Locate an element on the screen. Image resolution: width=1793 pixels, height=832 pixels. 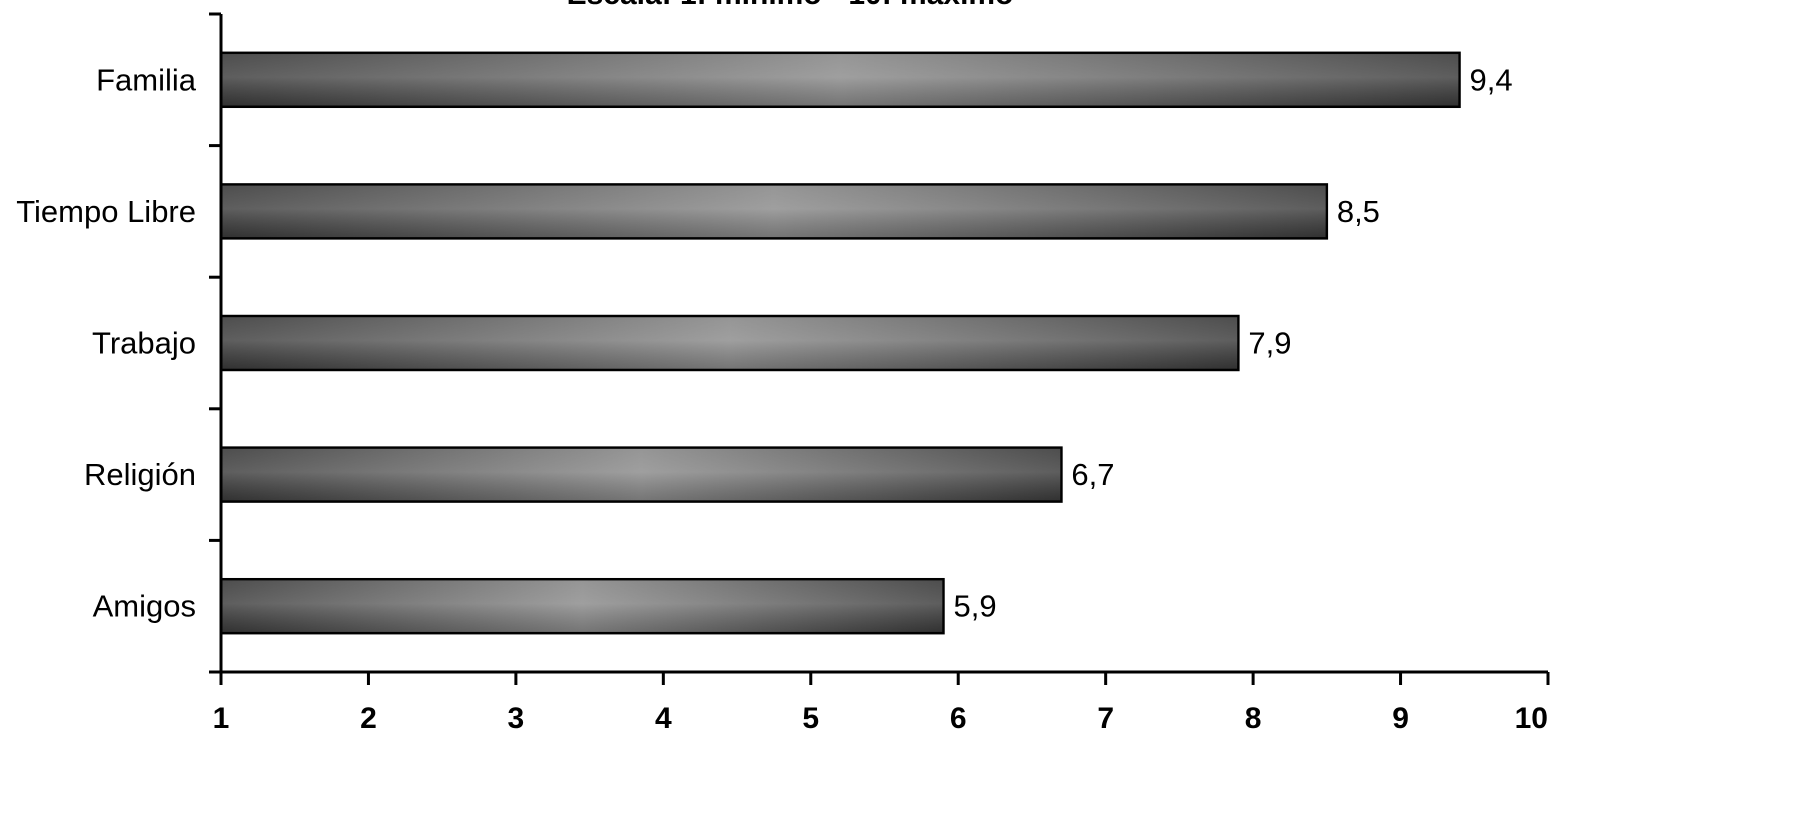
category-label: Amigos is located at coordinates (144, 606).